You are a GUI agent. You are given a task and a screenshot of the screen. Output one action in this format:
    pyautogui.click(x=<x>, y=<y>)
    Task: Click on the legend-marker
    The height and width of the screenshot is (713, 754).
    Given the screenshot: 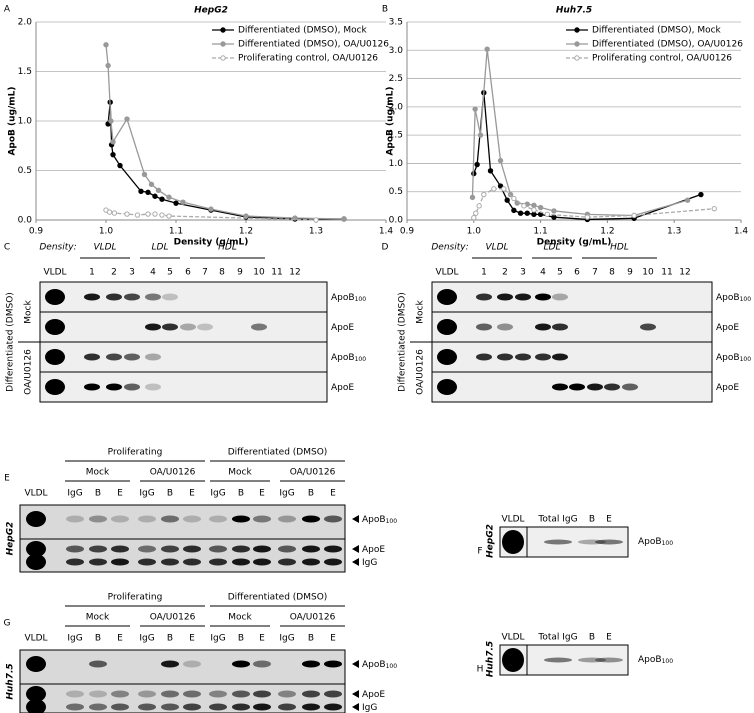 What is the action you would take?
    pyautogui.click(x=577, y=58)
    